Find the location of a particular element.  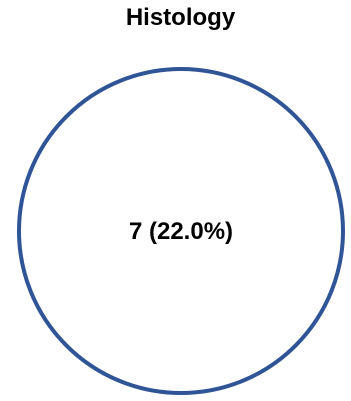

circle-value-label: 7 (22.0%) is located at coordinates (181, 231).